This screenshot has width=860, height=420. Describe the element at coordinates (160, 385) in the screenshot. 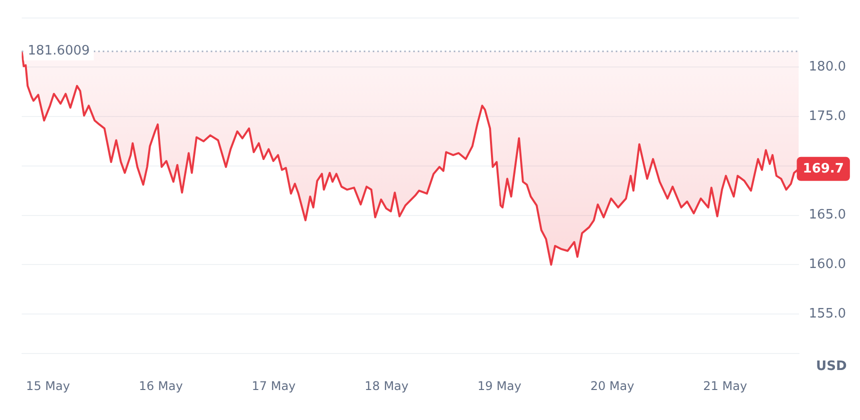

I see `x-tick-label: 16 May` at that location.